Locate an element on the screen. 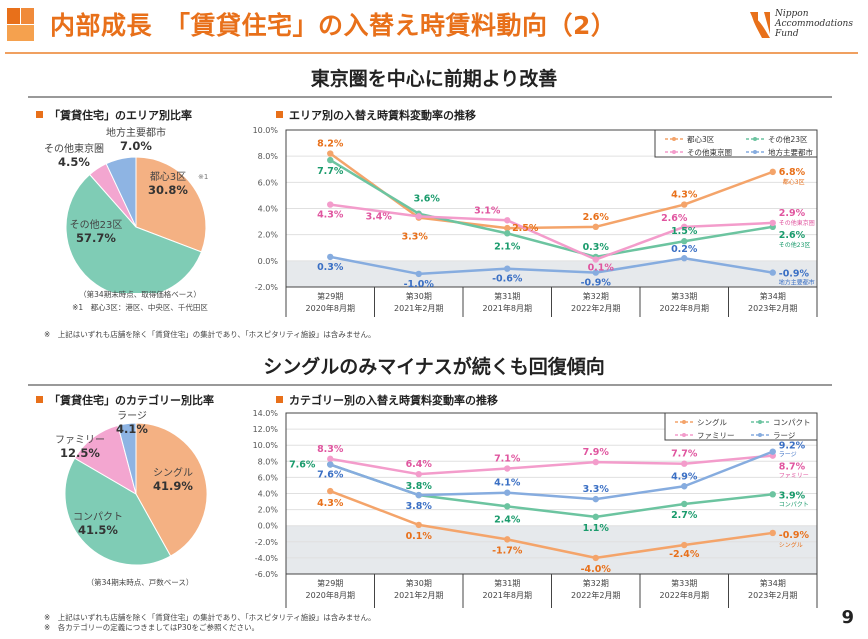 The image size is (868, 639). data-label: 4.9% is located at coordinates (684, 476).